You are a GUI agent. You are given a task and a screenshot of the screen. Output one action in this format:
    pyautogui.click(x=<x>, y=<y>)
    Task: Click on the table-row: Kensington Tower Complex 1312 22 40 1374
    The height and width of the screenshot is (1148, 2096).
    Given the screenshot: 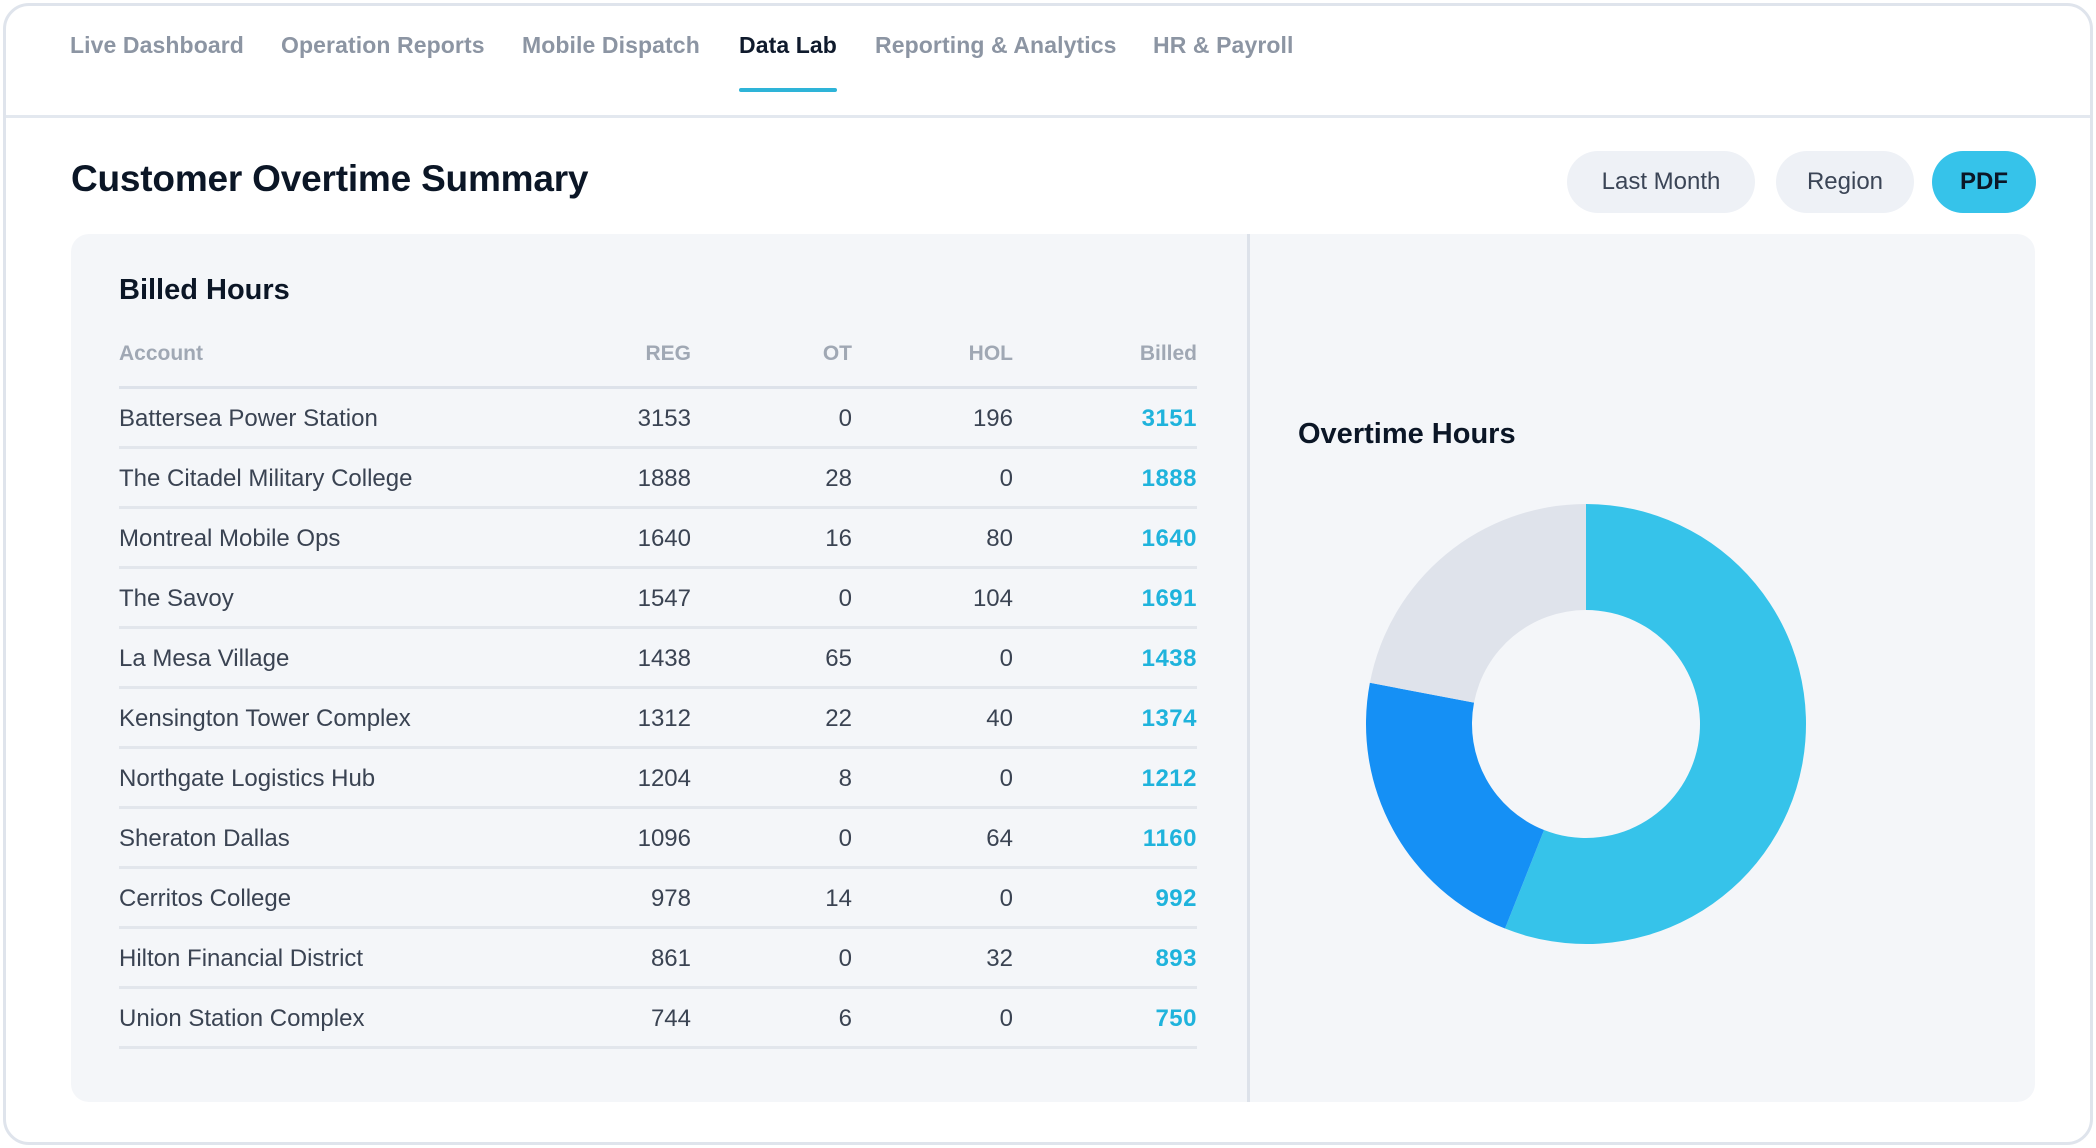 What is the action you would take?
    pyautogui.click(x=658, y=719)
    